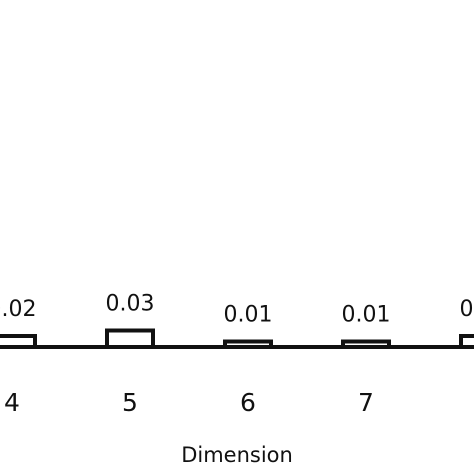 Image resolution: width=474 pixels, height=474 pixels. Describe the element at coordinates (130, 402) in the screenshot. I see `x-tick-label: 5` at that location.